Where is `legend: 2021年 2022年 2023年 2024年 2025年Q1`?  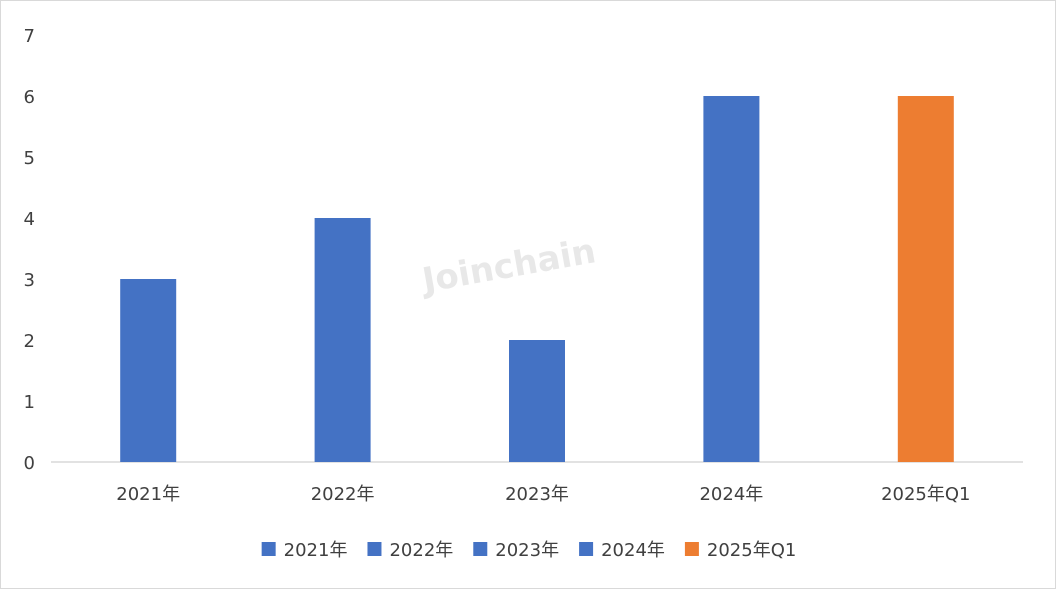 legend: 2021年 2022年 2023年 2024年 2025年Q1 is located at coordinates (528, 550).